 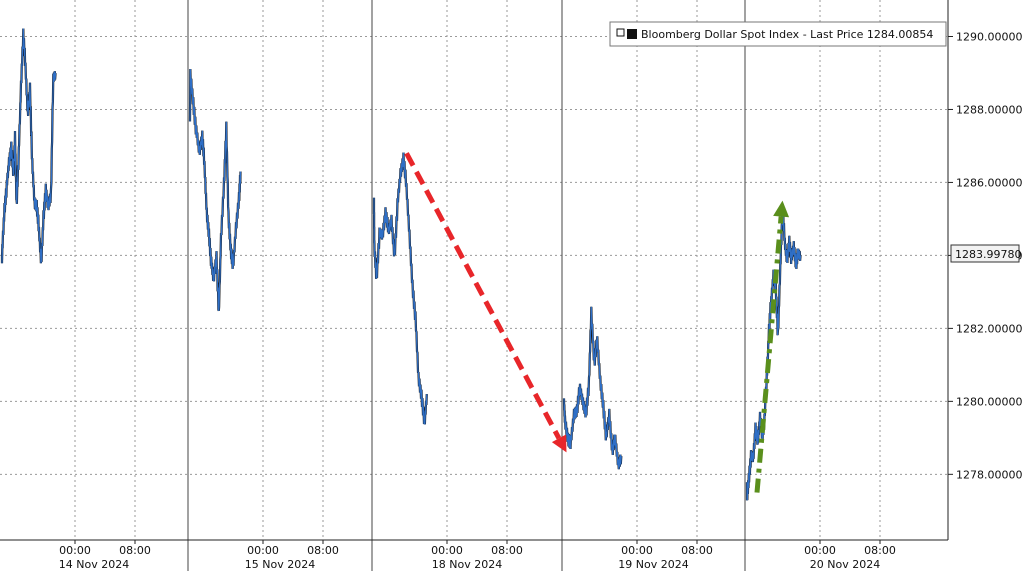 What do you see at coordinates (280, 564) in the screenshot?
I see `x-date-label: 15 Nov 2024` at bounding box center [280, 564].